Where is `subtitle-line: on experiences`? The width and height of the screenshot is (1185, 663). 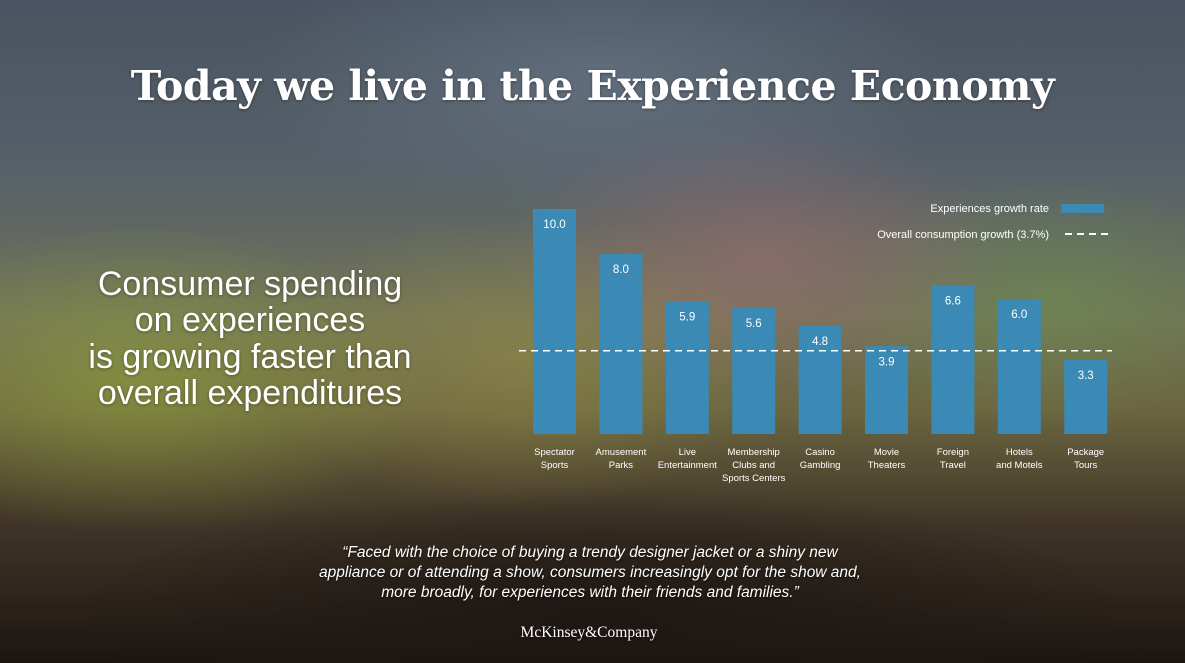 subtitle-line: on experiences is located at coordinates (250, 320).